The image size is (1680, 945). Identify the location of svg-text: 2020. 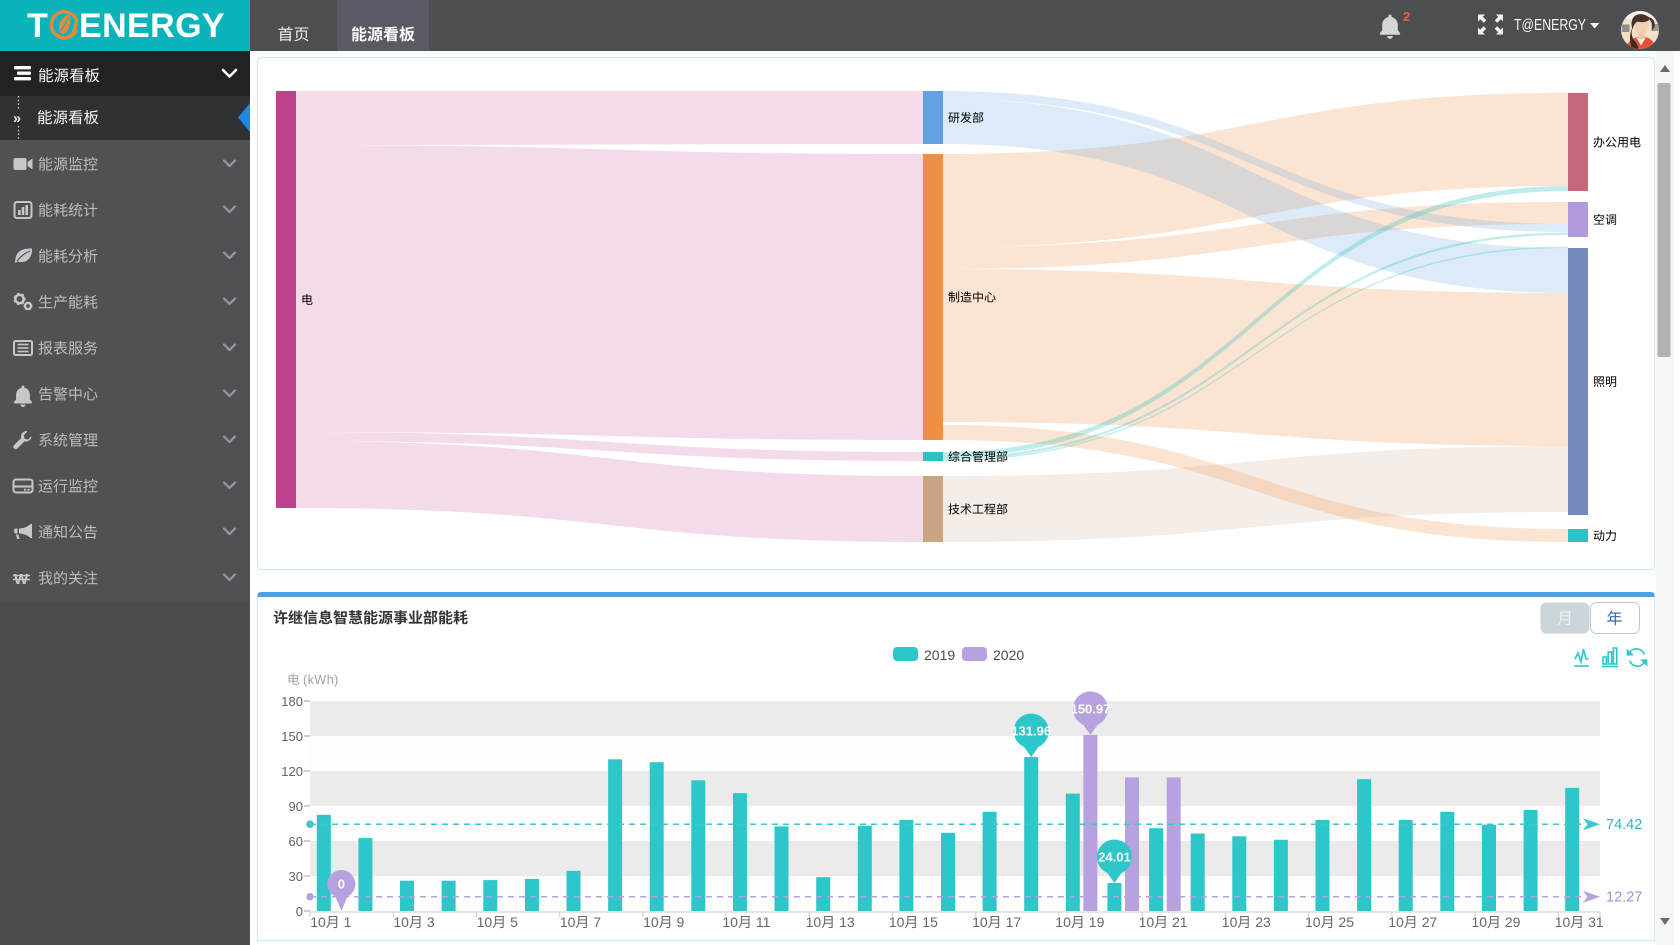
(1008, 655).